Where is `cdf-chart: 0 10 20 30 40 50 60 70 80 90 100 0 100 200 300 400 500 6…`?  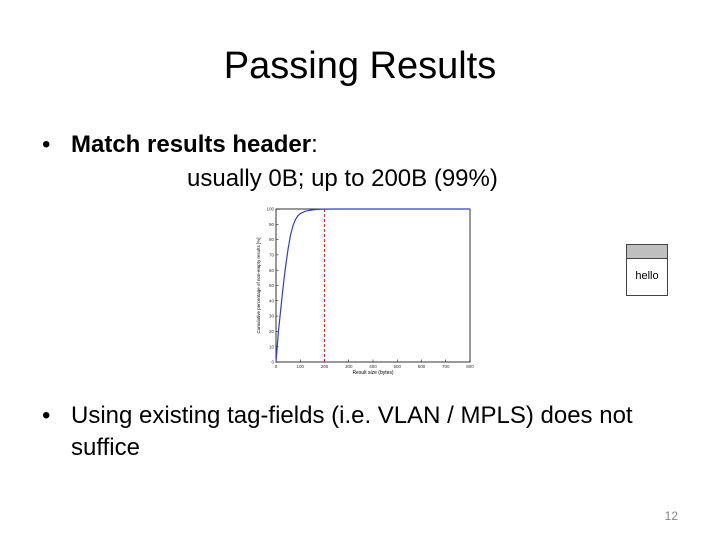 cdf-chart: 0 10 20 30 40 50 60 70 80 90 100 0 100 200 300 400 500 6… is located at coordinates (368, 291).